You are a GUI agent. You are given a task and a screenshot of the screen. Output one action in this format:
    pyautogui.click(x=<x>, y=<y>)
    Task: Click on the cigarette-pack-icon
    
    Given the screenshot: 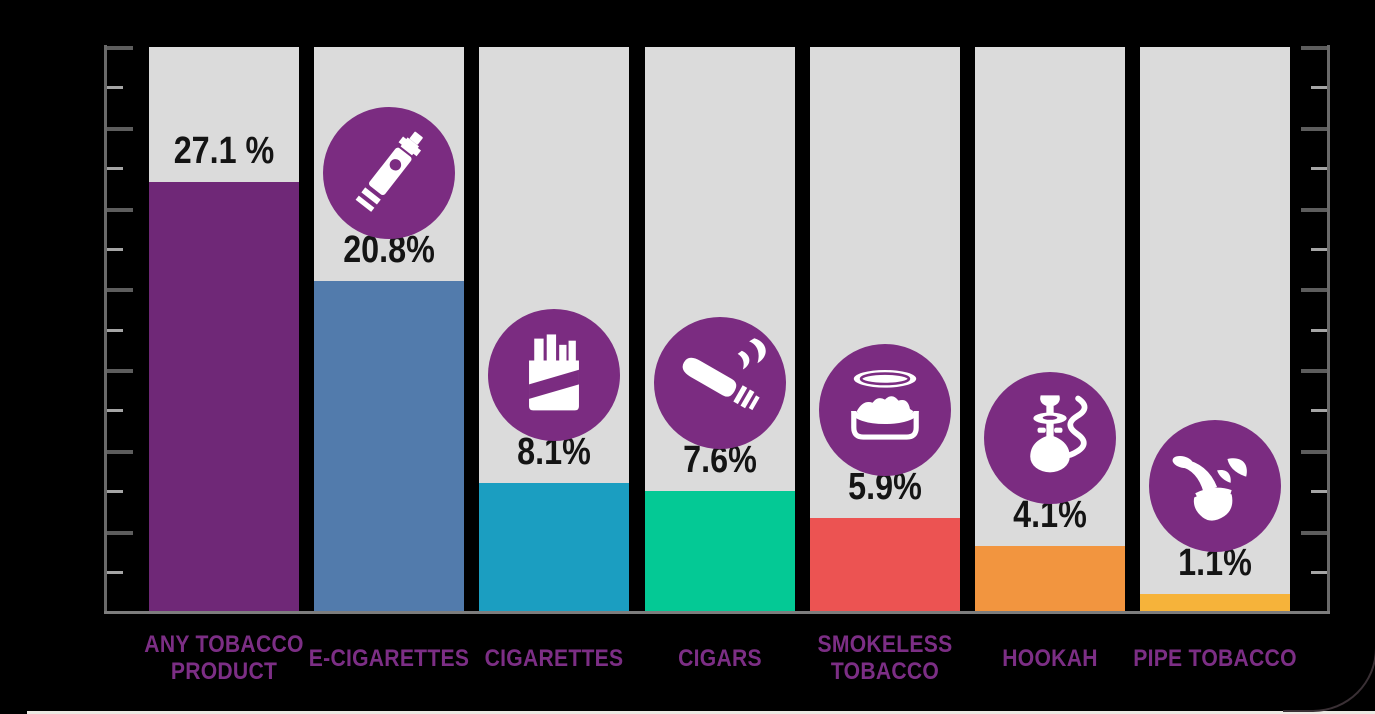 What is the action you would take?
    pyautogui.click(x=554, y=372)
    